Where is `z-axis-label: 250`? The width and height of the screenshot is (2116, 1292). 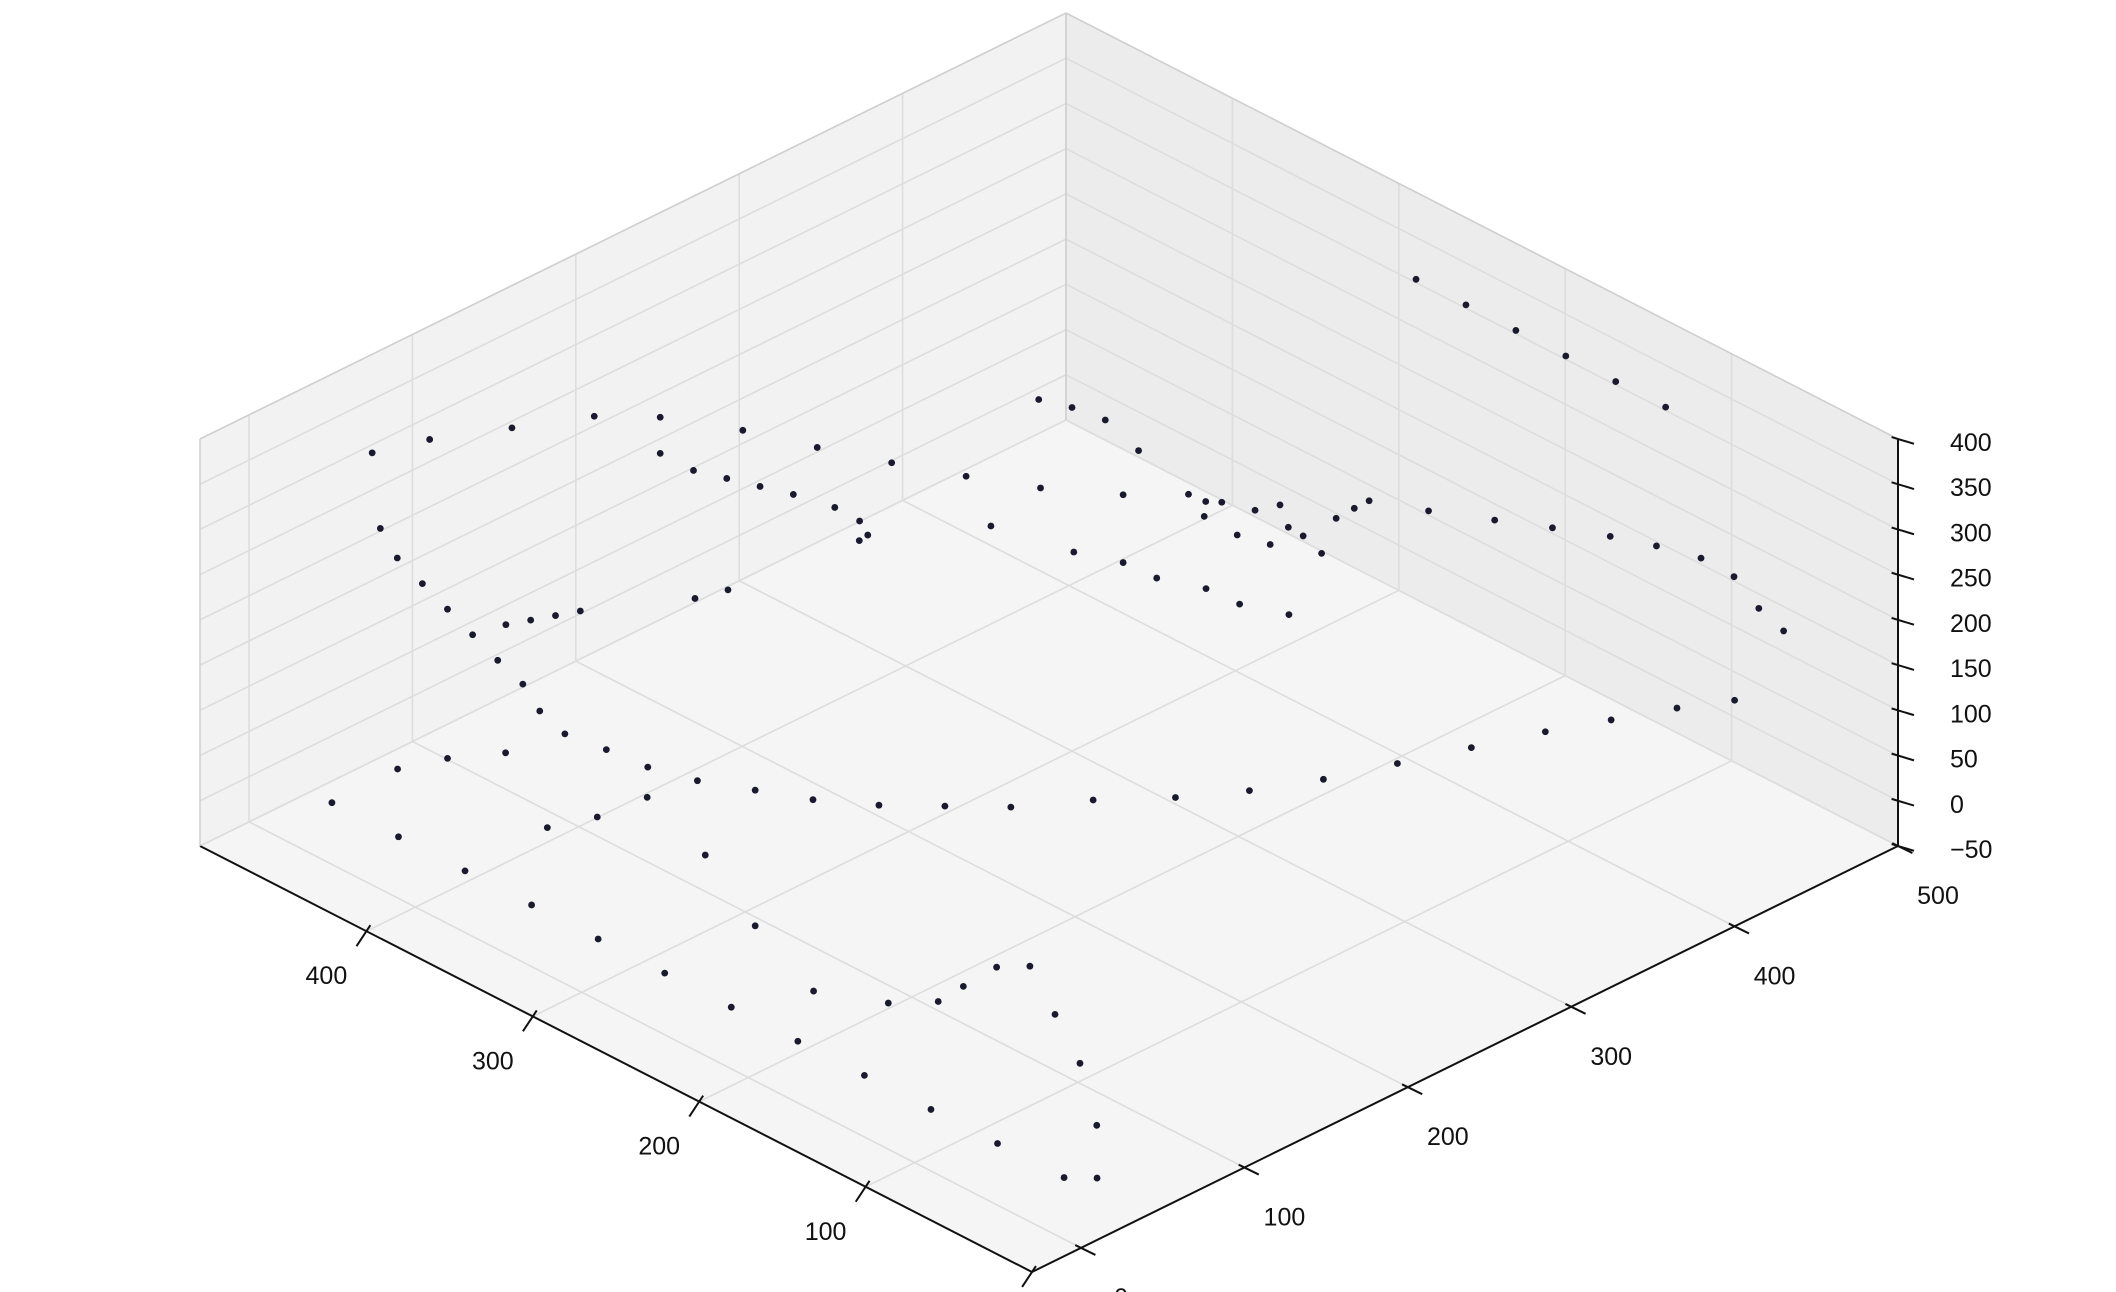 z-axis-label: 250 is located at coordinates (1971, 579).